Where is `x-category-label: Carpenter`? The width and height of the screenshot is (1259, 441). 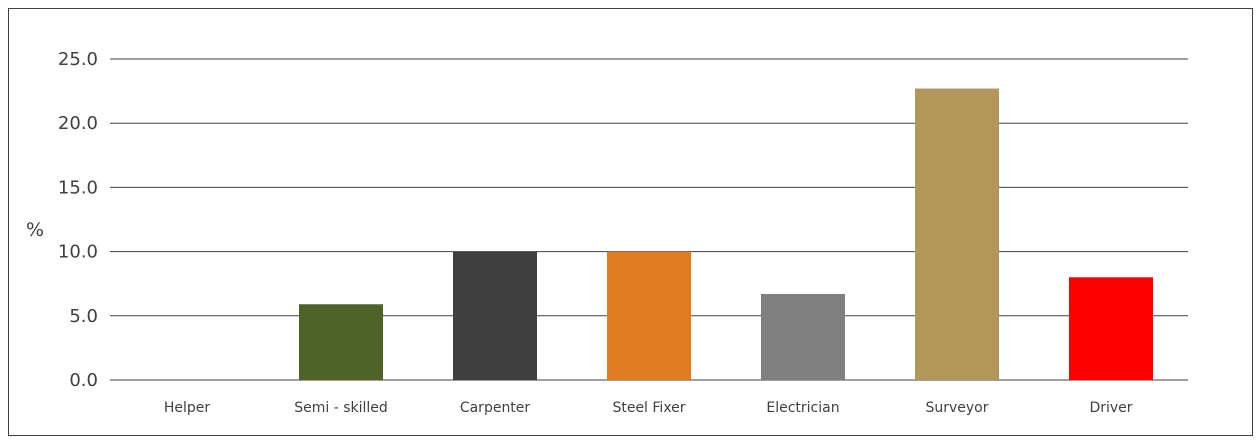
x-category-label: Carpenter is located at coordinates (495, 408).